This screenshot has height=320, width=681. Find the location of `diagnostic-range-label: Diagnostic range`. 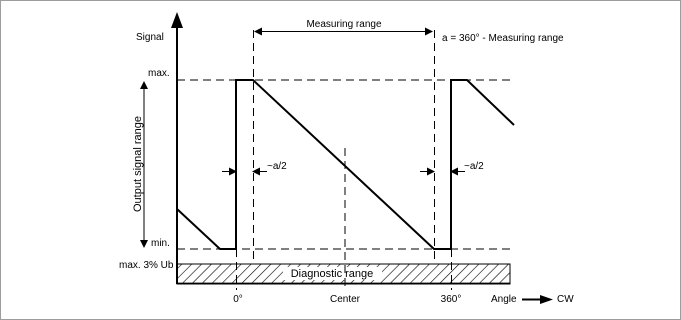

diagnostic-range-label: Diagnostic range is located at coordinates (332, 274).